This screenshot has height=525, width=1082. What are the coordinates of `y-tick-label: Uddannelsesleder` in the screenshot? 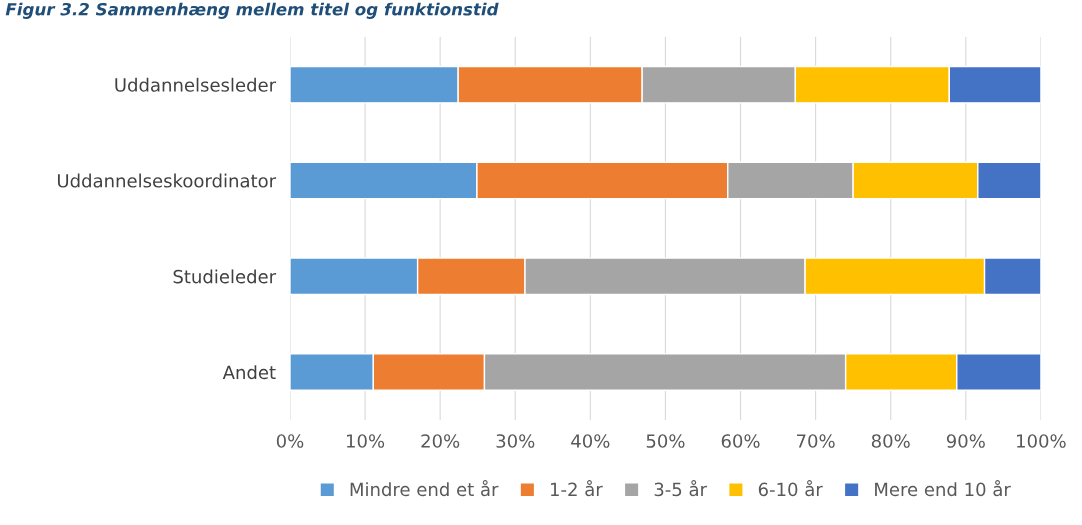 It's located at (196, 84).